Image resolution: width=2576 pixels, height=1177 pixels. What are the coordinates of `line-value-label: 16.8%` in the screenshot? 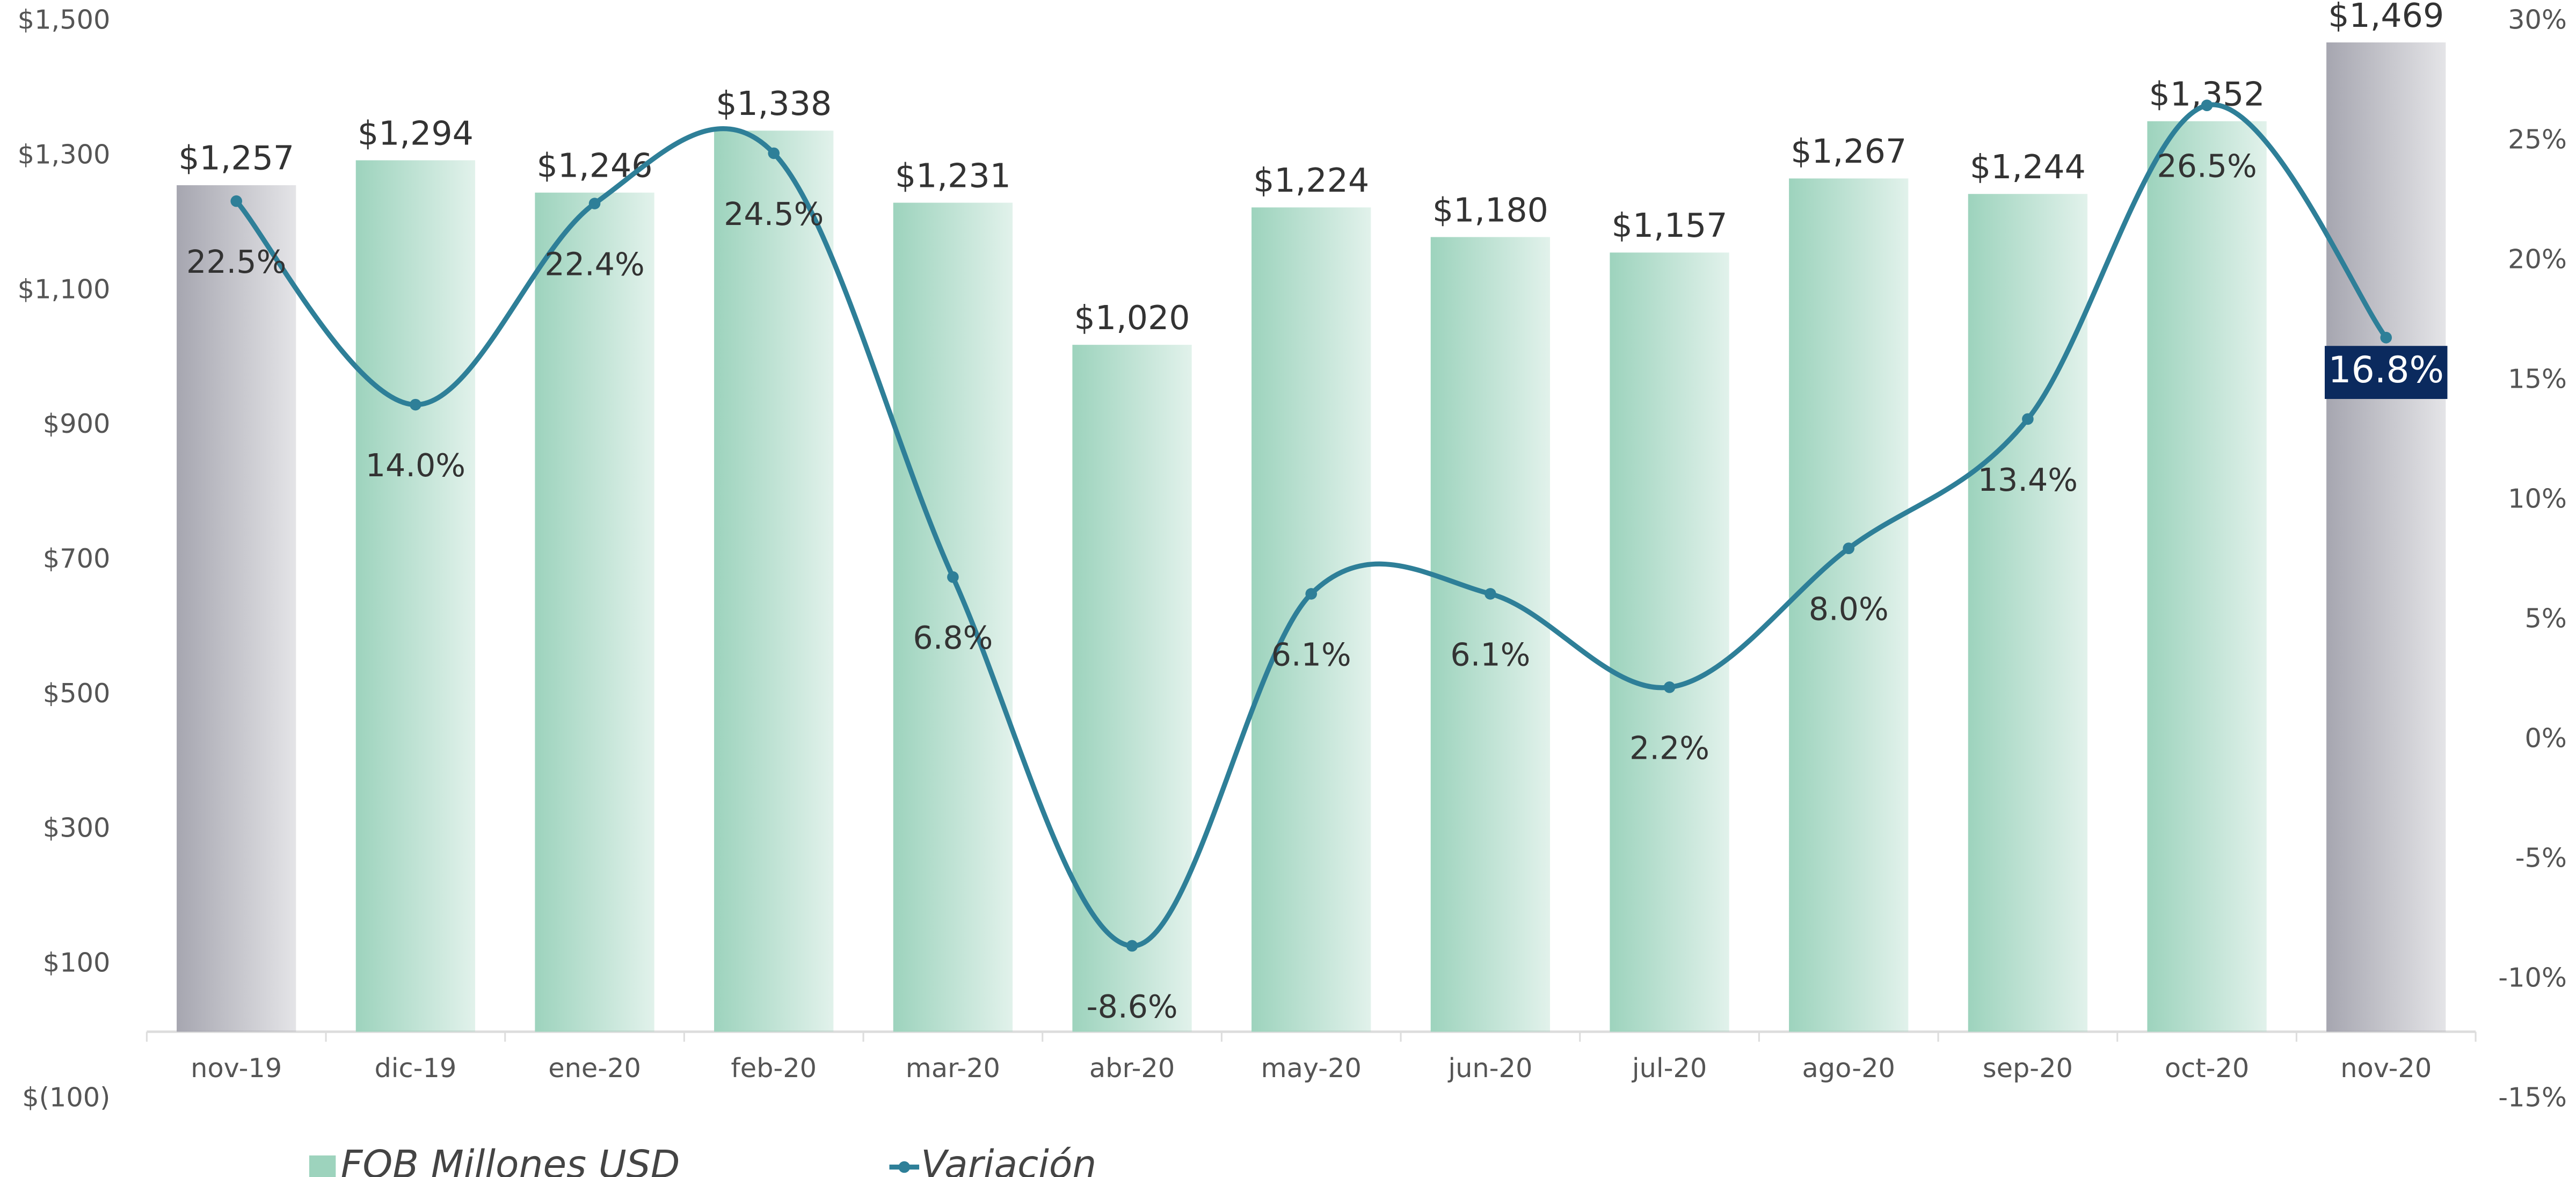 It's located at (2386, 370).